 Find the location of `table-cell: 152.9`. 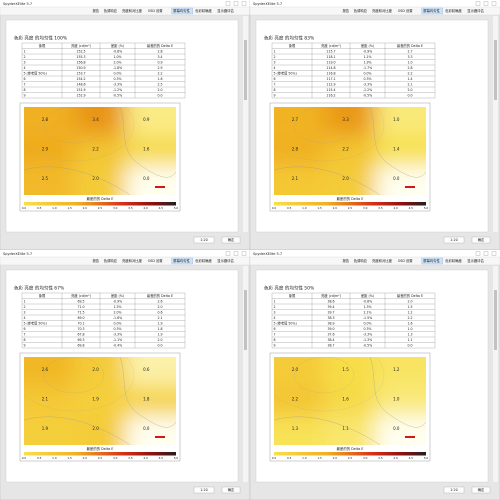

table-cell: 152.9 is located at coordinates (80, 95).